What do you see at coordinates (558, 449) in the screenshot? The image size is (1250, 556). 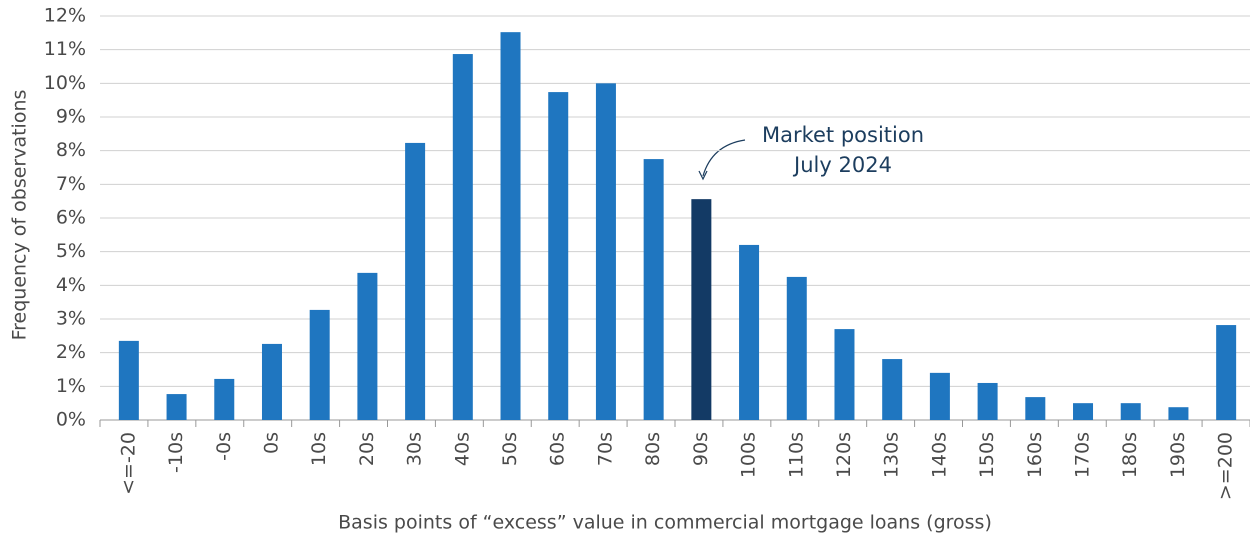 I see `x-tick-label: 60s` at bounding box center [558, 449].